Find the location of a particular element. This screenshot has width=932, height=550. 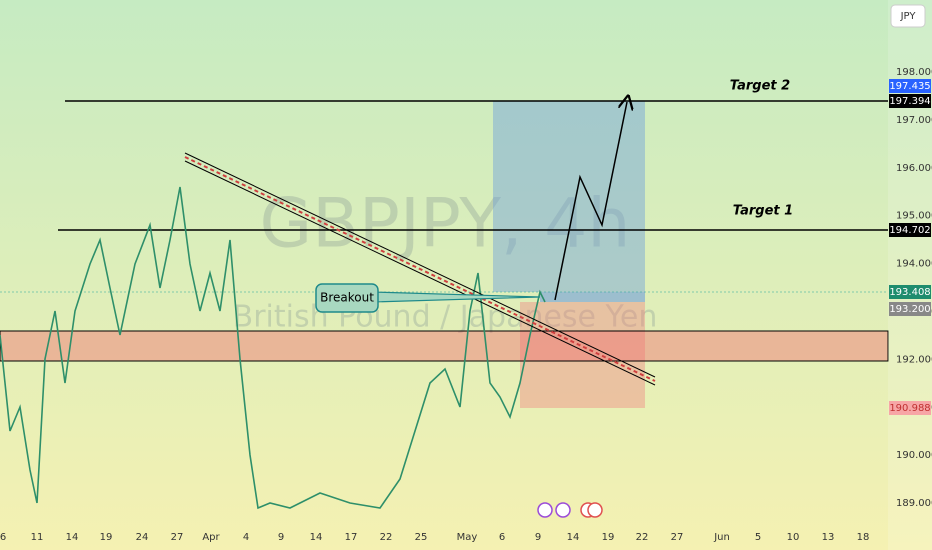

breakout-callout is located at coordinates (347, 298).